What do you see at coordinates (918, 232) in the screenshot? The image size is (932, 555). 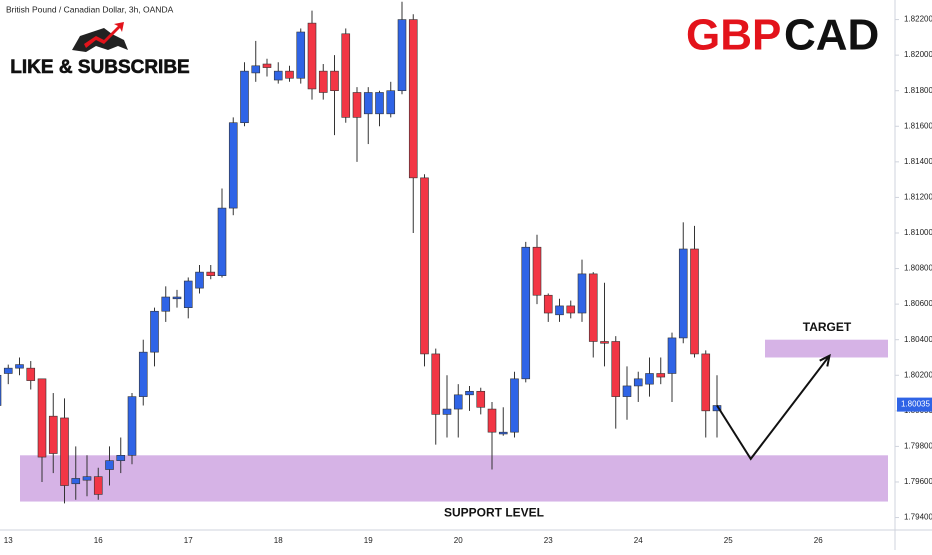 I see `y-tick-label: 1.81000` at bounding box center [918, 232].